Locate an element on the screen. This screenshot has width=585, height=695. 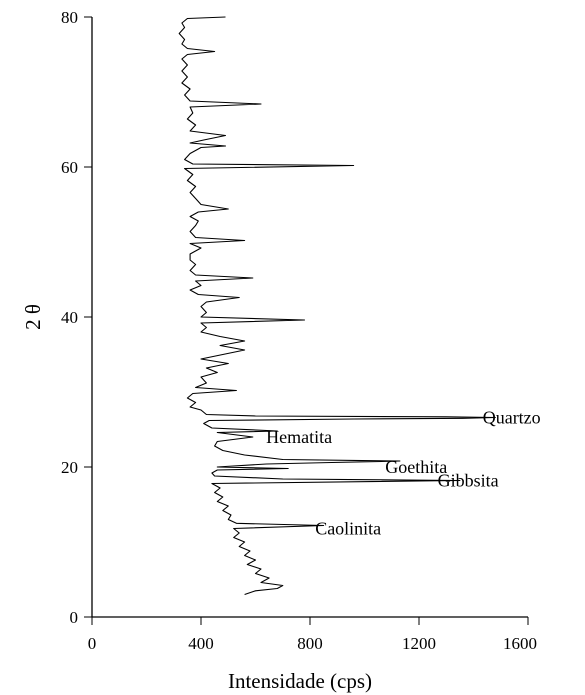
x-ticks: 0 400 800 1200 1600 is located at coordinates (312, 635).